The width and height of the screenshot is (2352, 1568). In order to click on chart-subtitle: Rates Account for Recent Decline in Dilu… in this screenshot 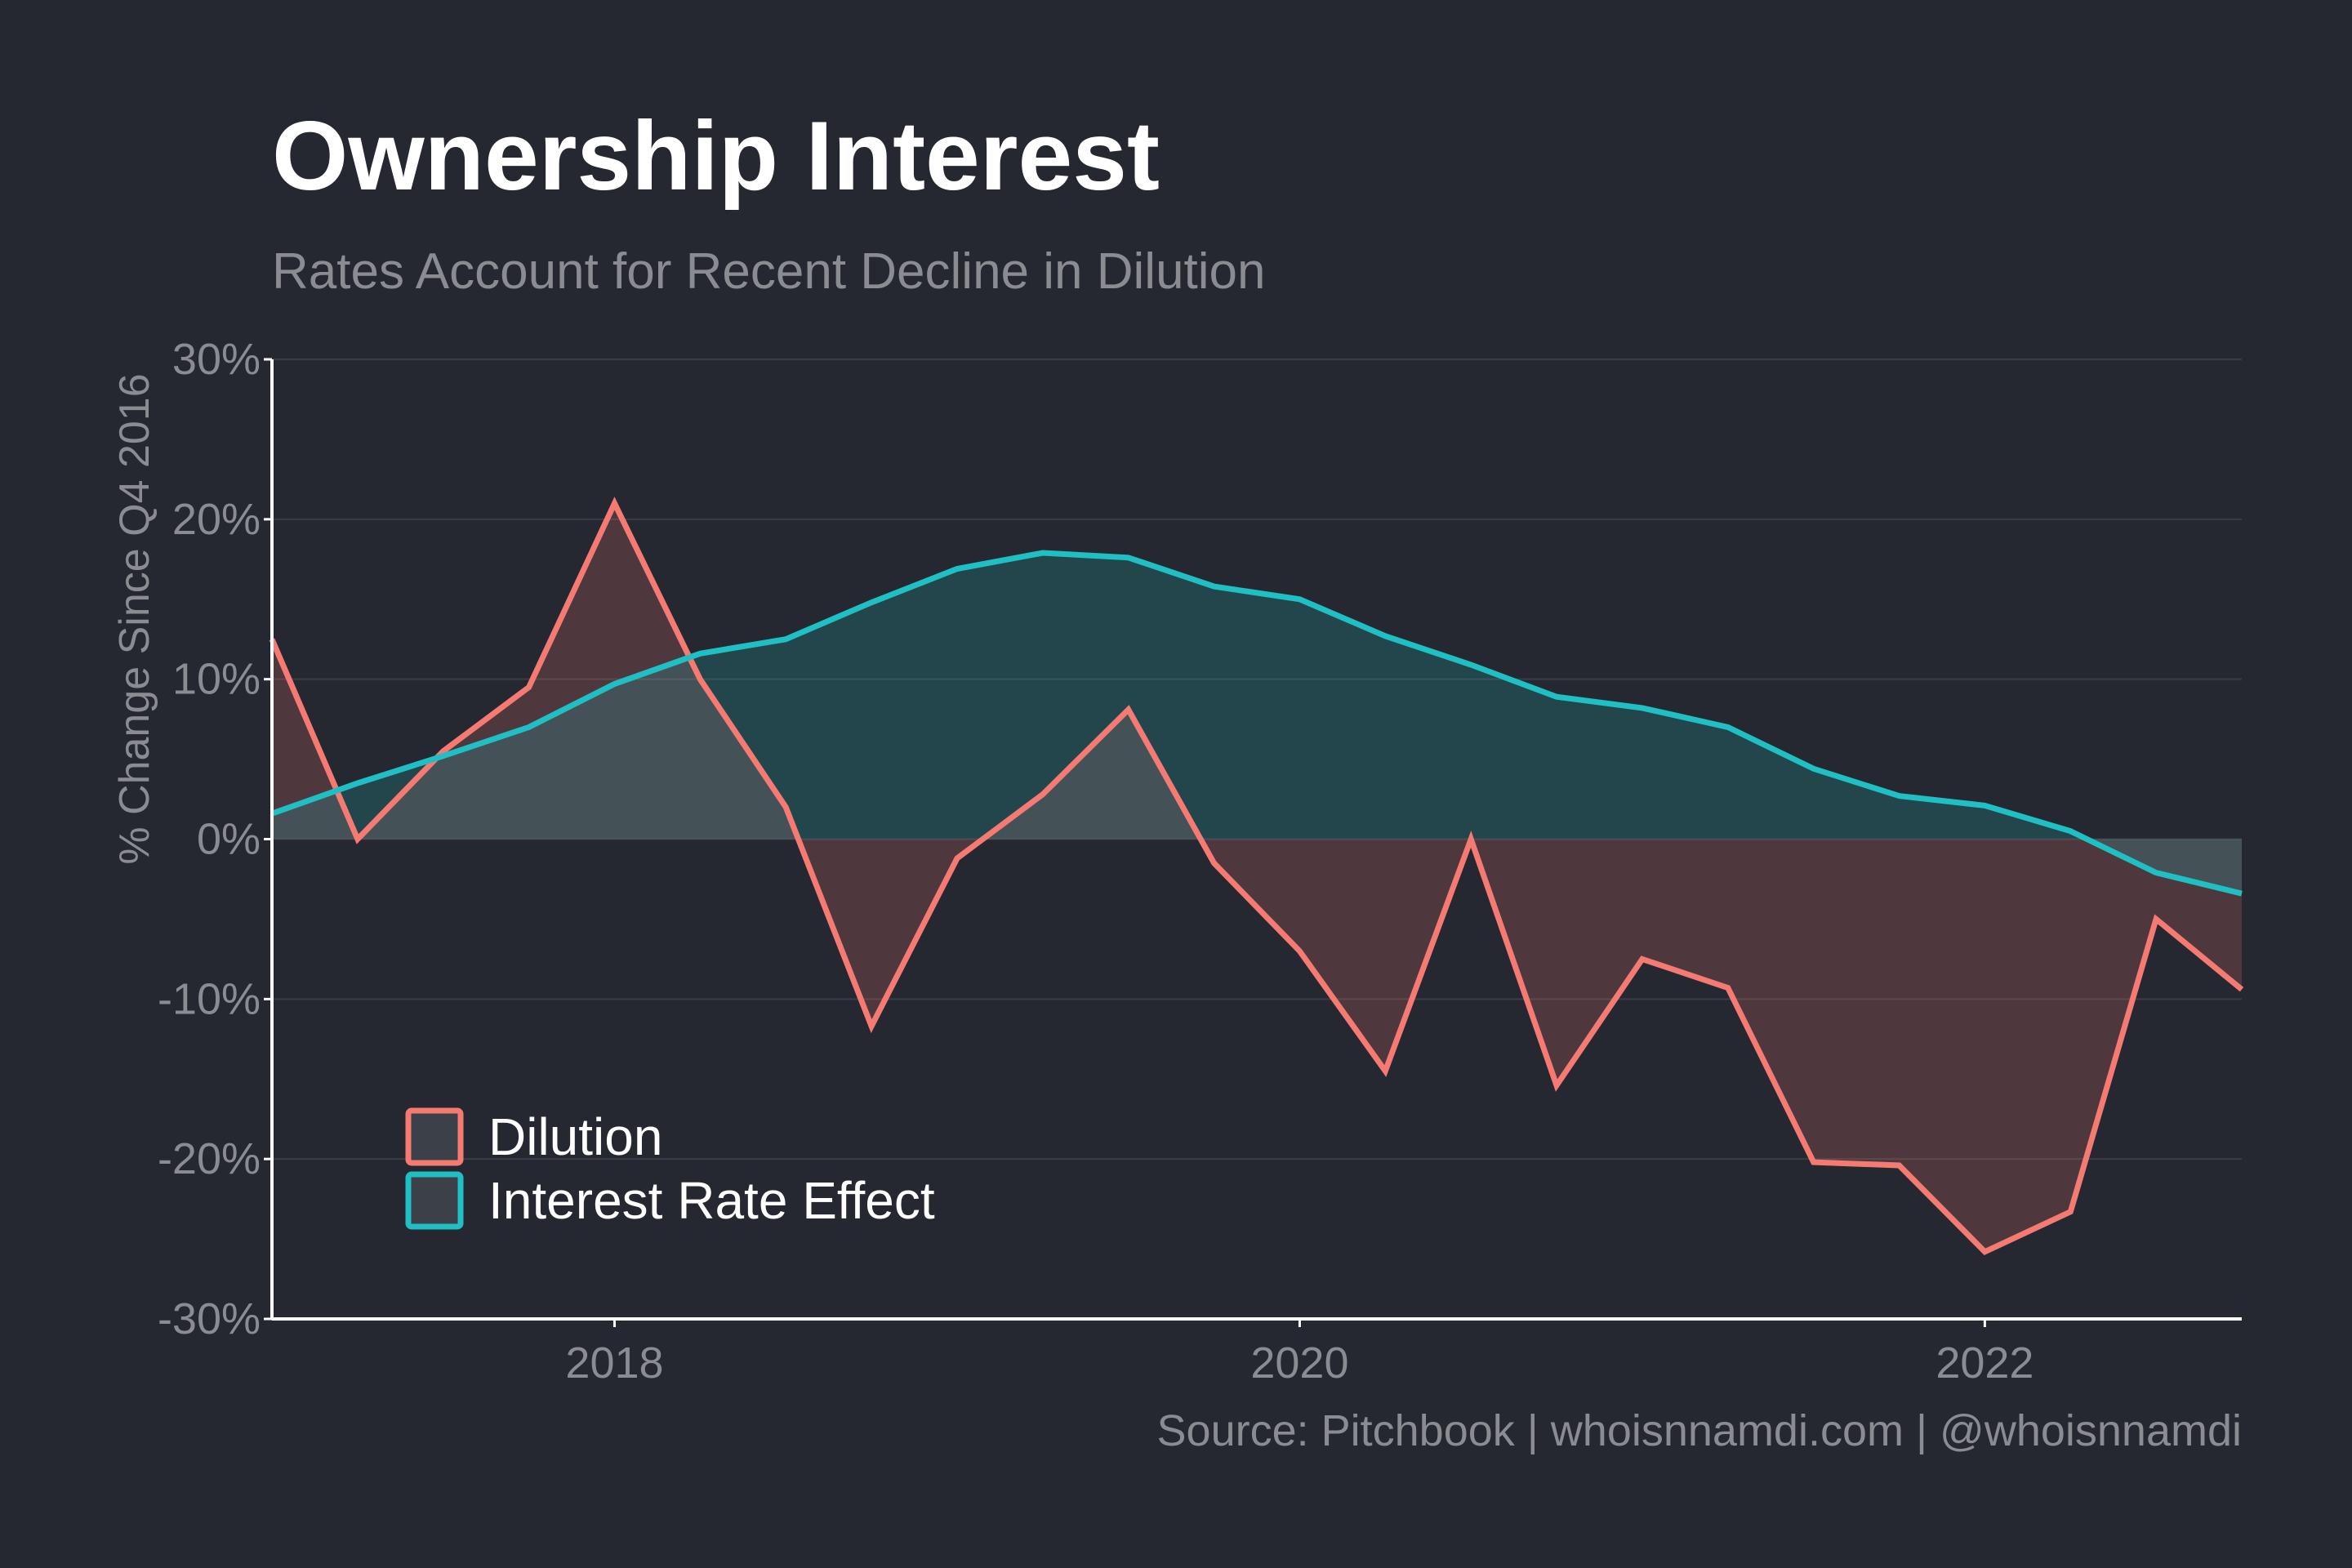, I will do `click(769, 271)`.